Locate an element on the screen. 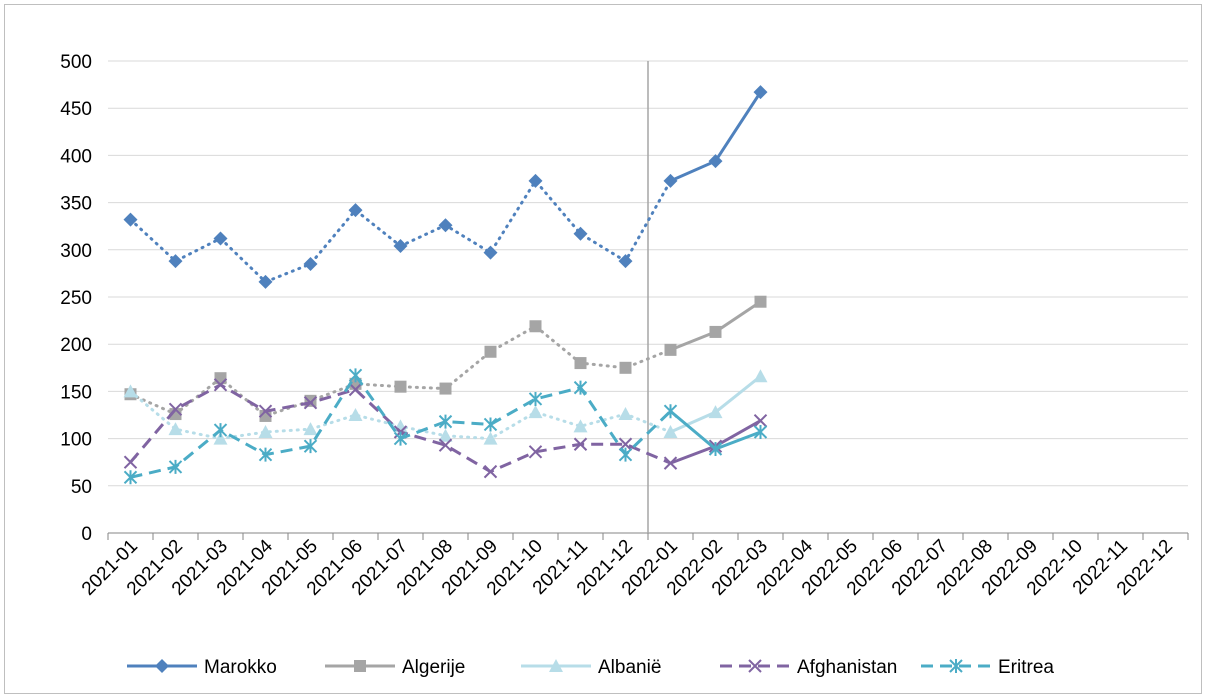  legend-label-albani: Albanië is located at coordinates (629, 667).